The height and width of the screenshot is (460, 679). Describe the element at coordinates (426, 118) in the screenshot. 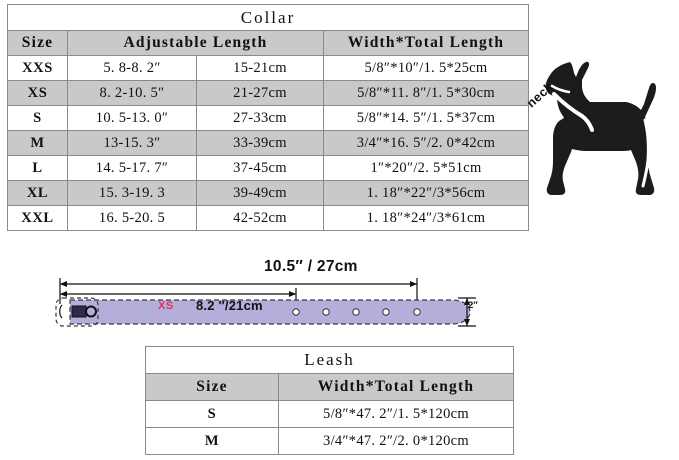

I see `collar-row-width-total: 5/8″*14. 5″/1. 5*37cm` at that location.